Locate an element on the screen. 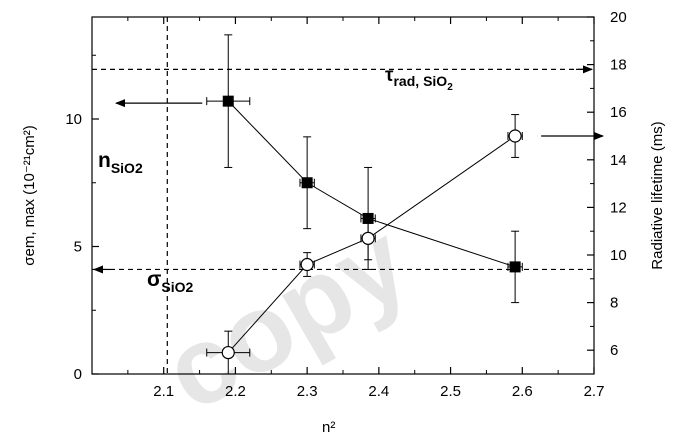  n-sio2-main: n is located at coordinates (104, 160).